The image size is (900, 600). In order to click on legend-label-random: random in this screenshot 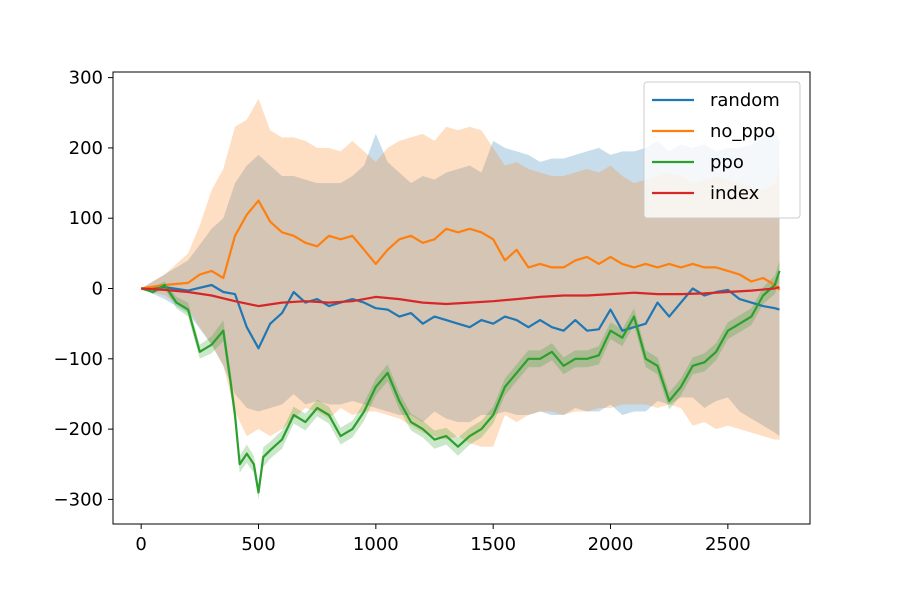, I will do `click(745, 100)`.